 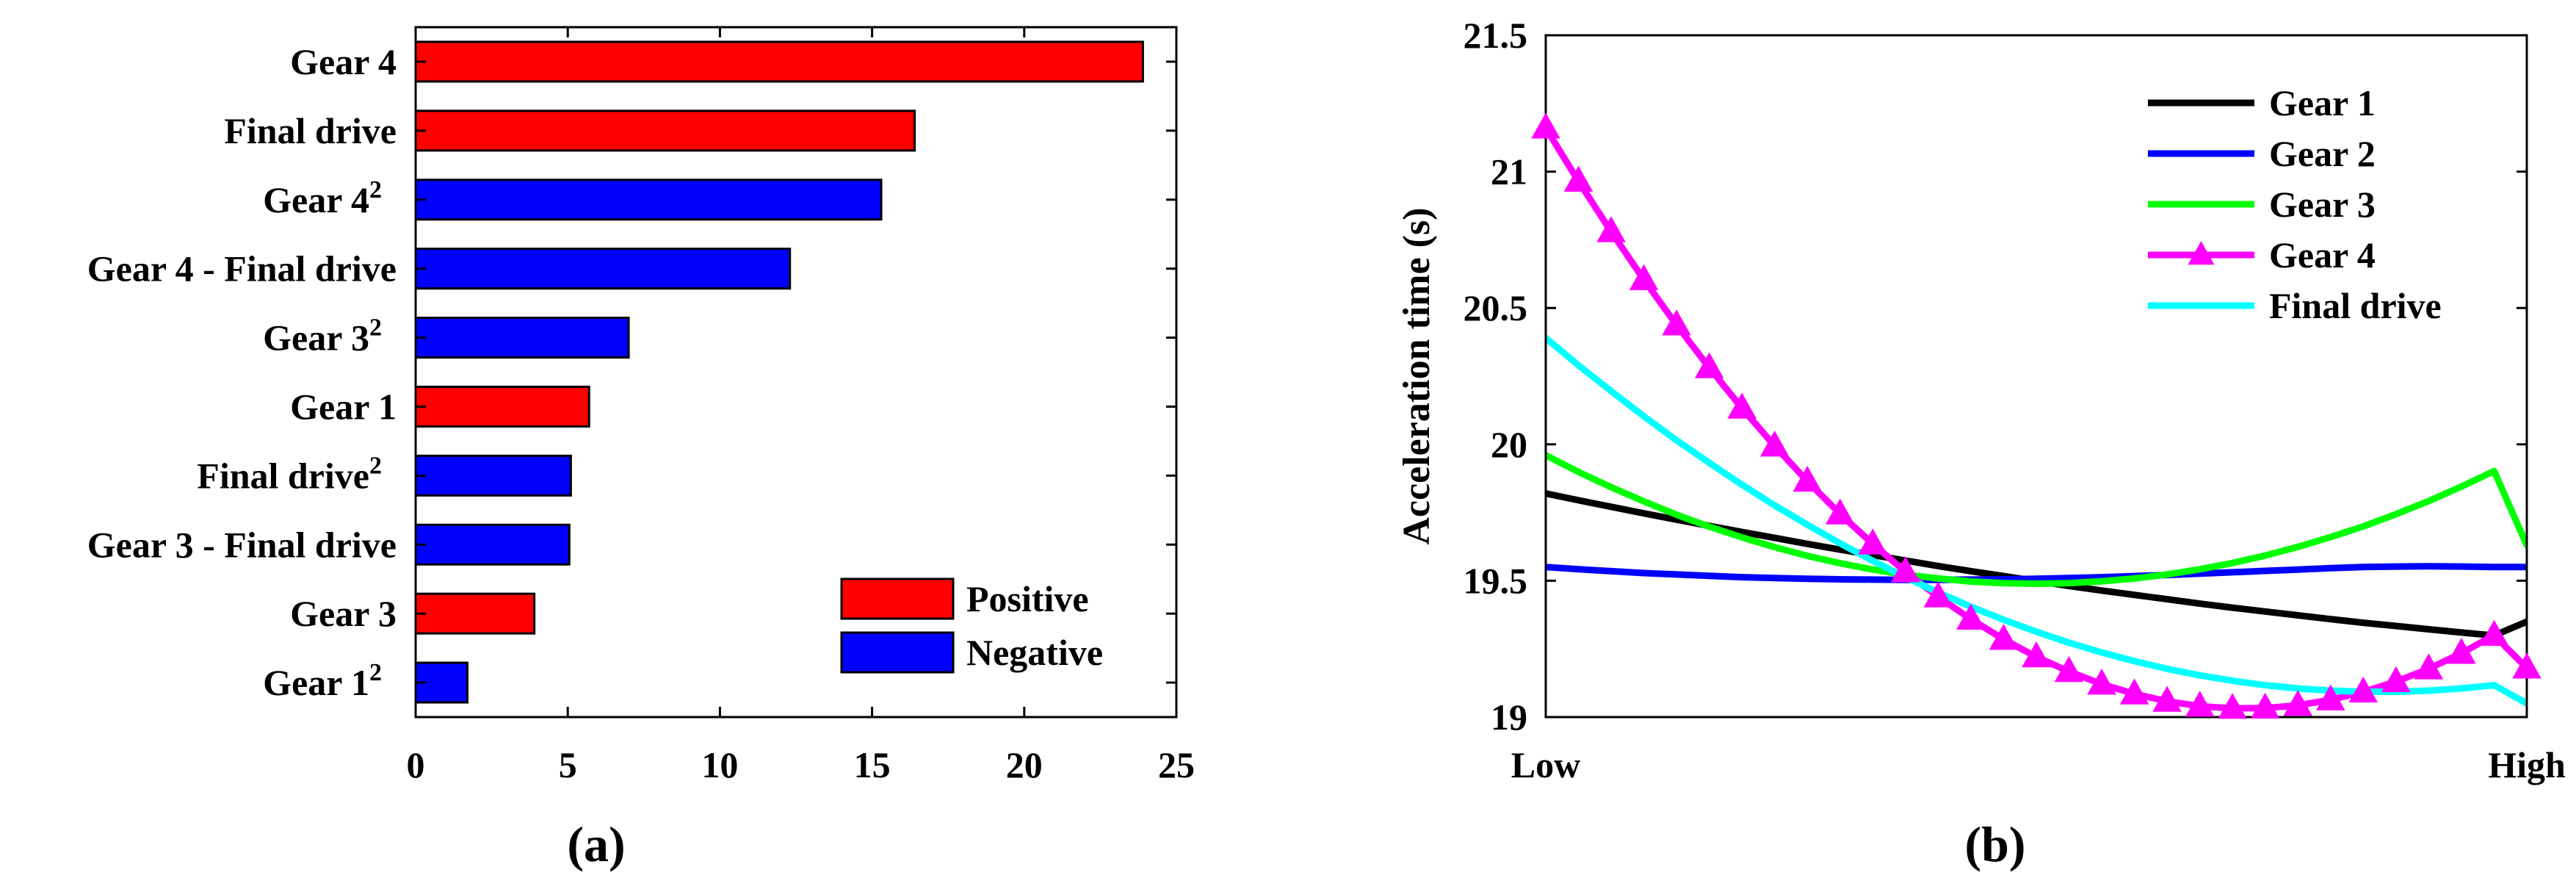 What do you see at coordinates (1509, 444) in the screenshot?
I see `y-tick-label: 20` at bounding box center [1509, 444].